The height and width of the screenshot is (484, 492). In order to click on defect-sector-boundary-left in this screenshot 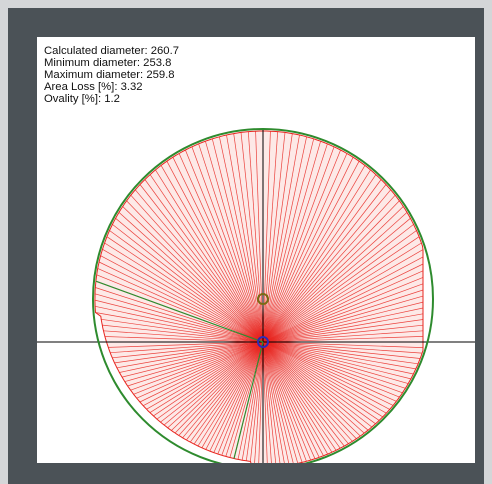, I will do `click(179, 311)`.